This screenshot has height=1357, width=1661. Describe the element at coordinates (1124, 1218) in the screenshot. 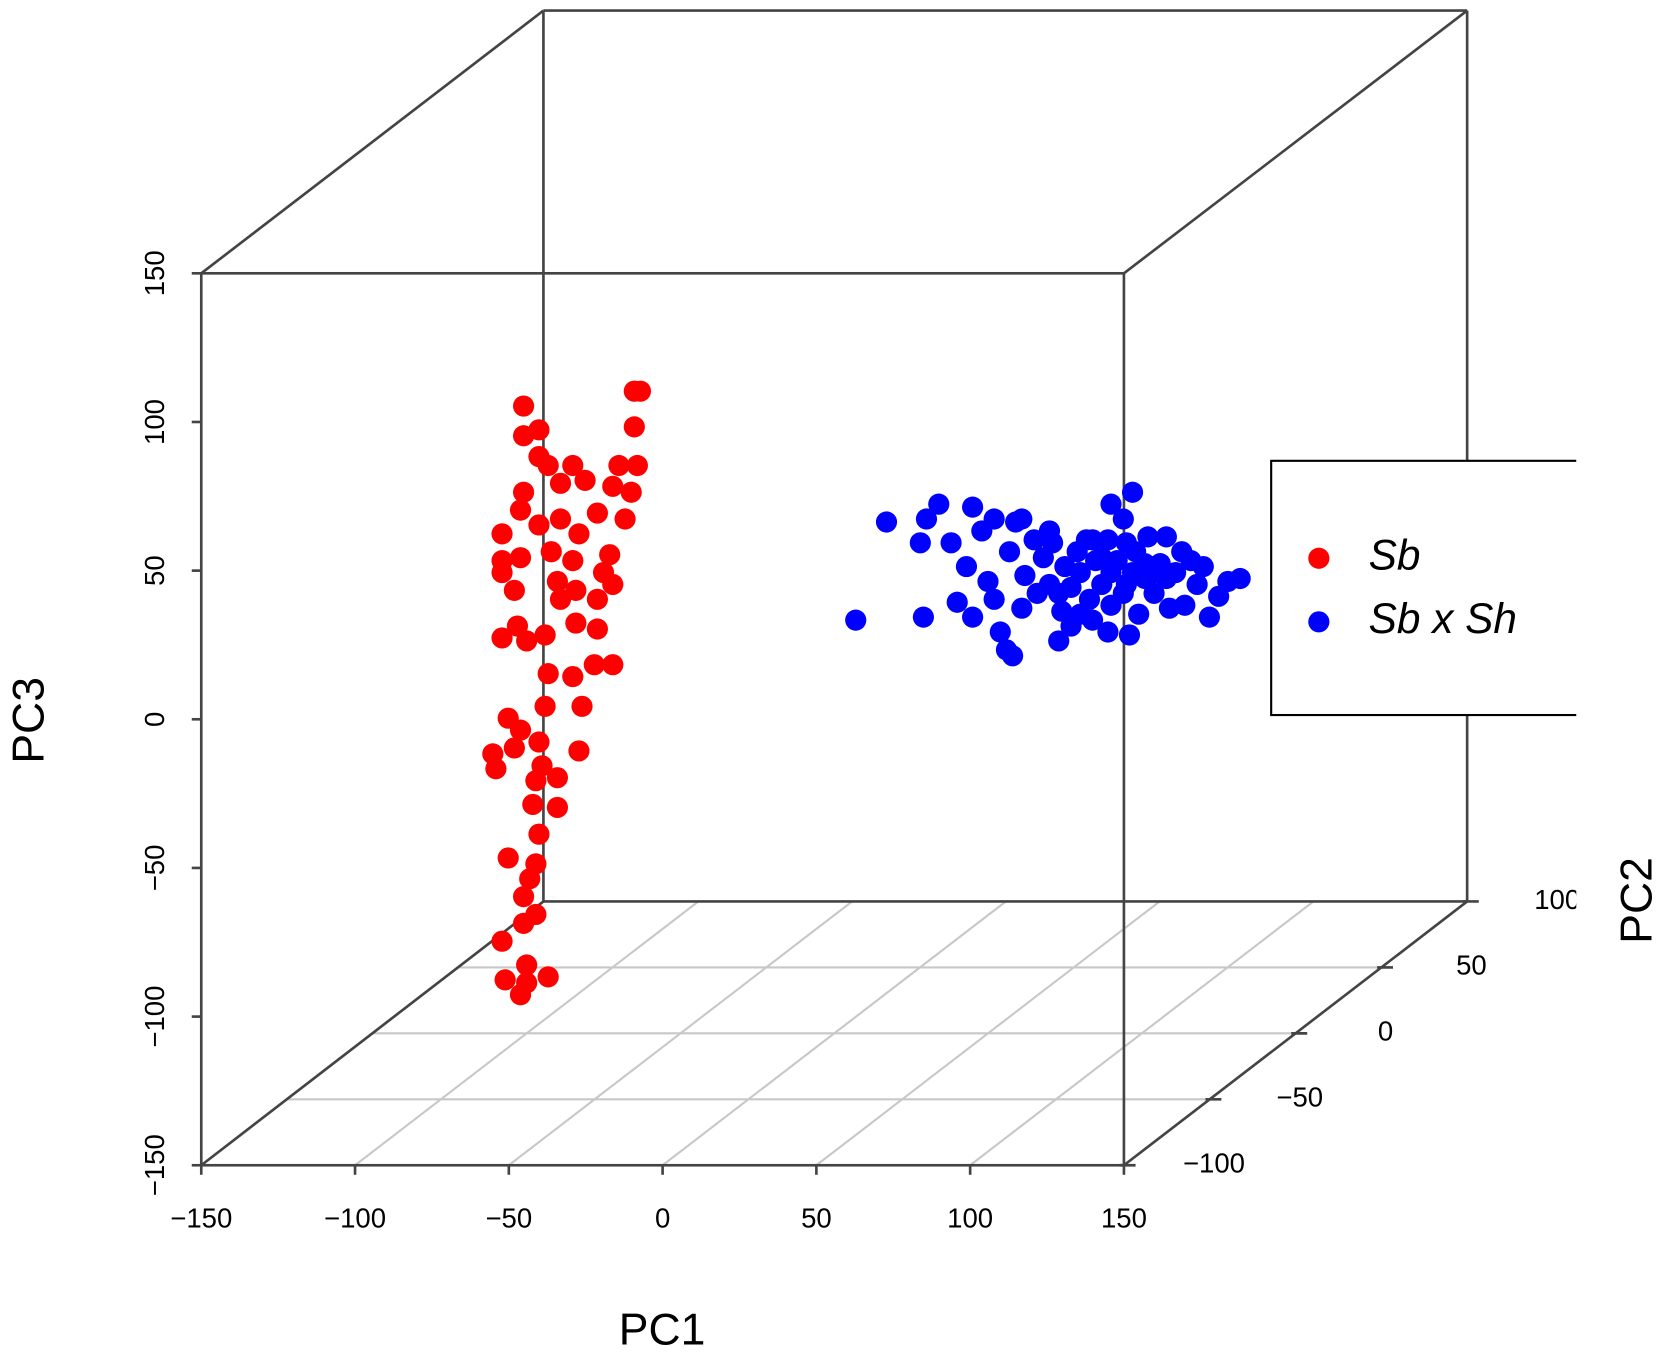

I see `x-tick-label: 150` at that location.